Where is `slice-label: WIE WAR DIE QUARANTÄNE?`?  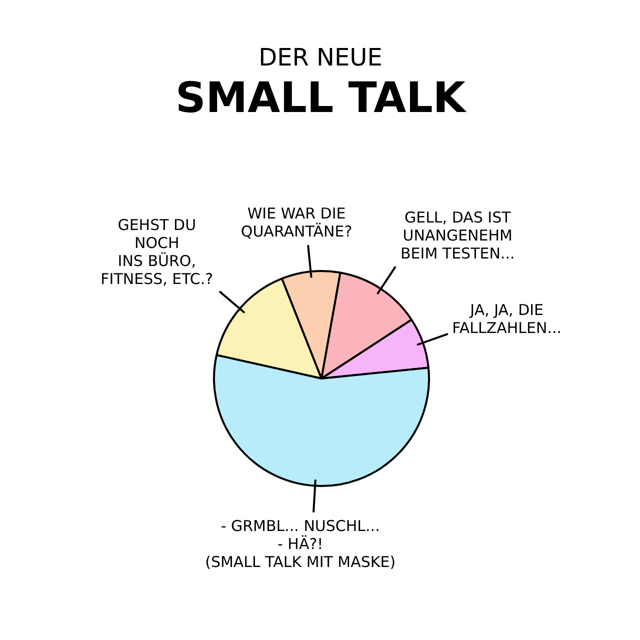 slice-label: WIE WAR DIE QUARANTÄNE? is located at coordinates (296, 222).